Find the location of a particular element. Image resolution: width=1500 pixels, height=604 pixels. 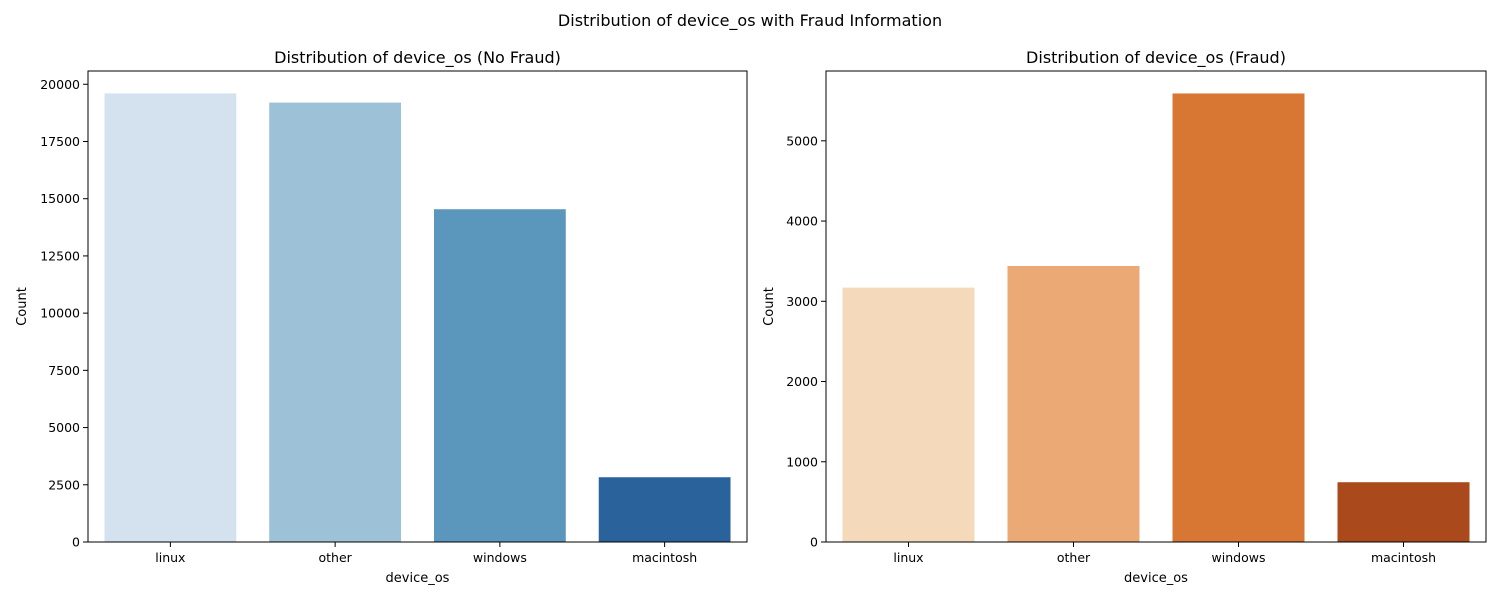

chart-no-fraud-ytick-label: 2500 is located at coordinates (64, 484).